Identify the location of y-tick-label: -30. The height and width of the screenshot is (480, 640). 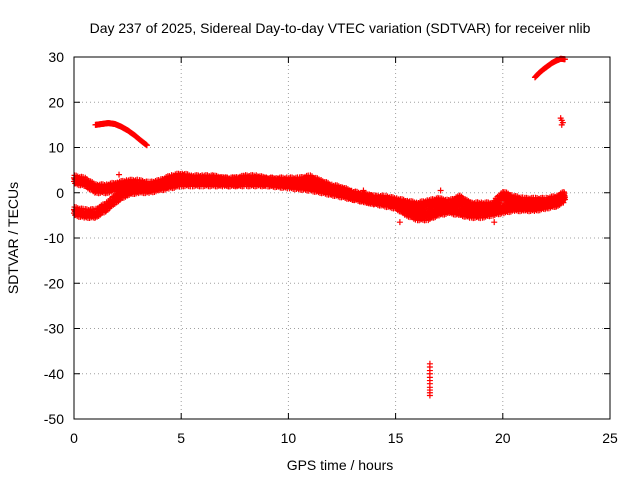
(54, 329).